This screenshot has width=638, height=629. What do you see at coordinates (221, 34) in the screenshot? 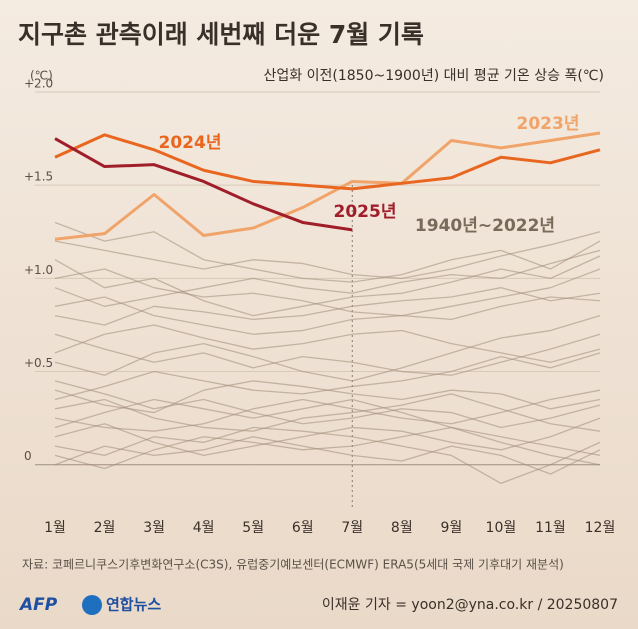
I see `chart-title: 지구촌 관측이래 세번째 더운 7월 기록` at bounding box center [221, 34].